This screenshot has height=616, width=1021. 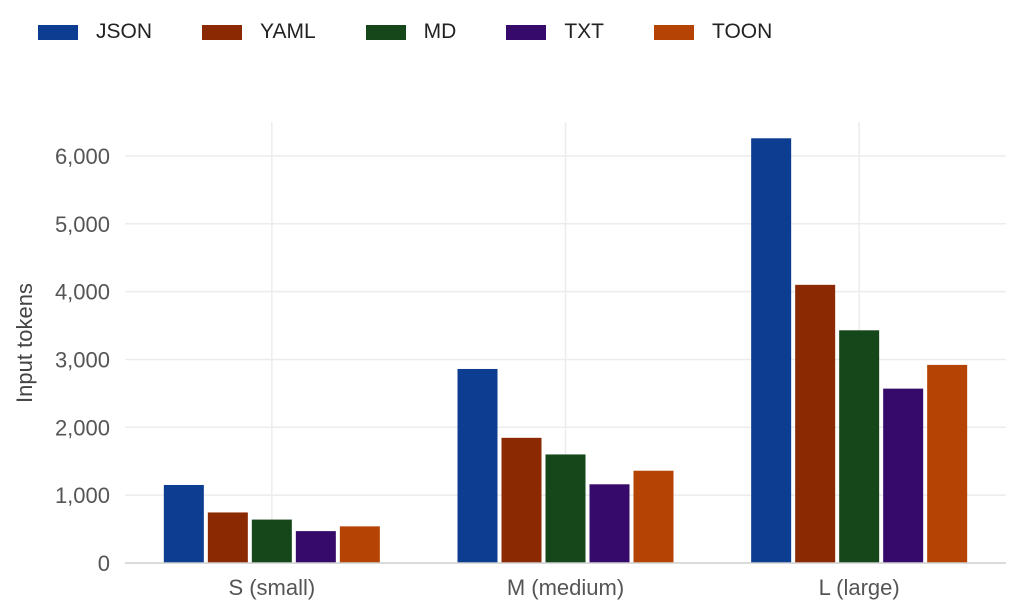 What do you see at coordinates (271, 587) in the screenshot?
I see `x-tick-label: S (small)` at bounding box center [271, 587].